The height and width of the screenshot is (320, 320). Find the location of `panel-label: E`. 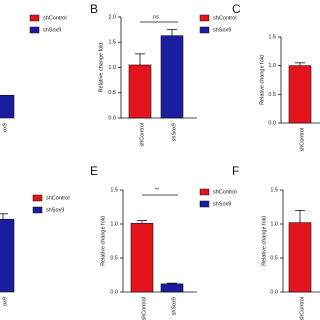

panel-label: E is located at coordinates (94, 171).